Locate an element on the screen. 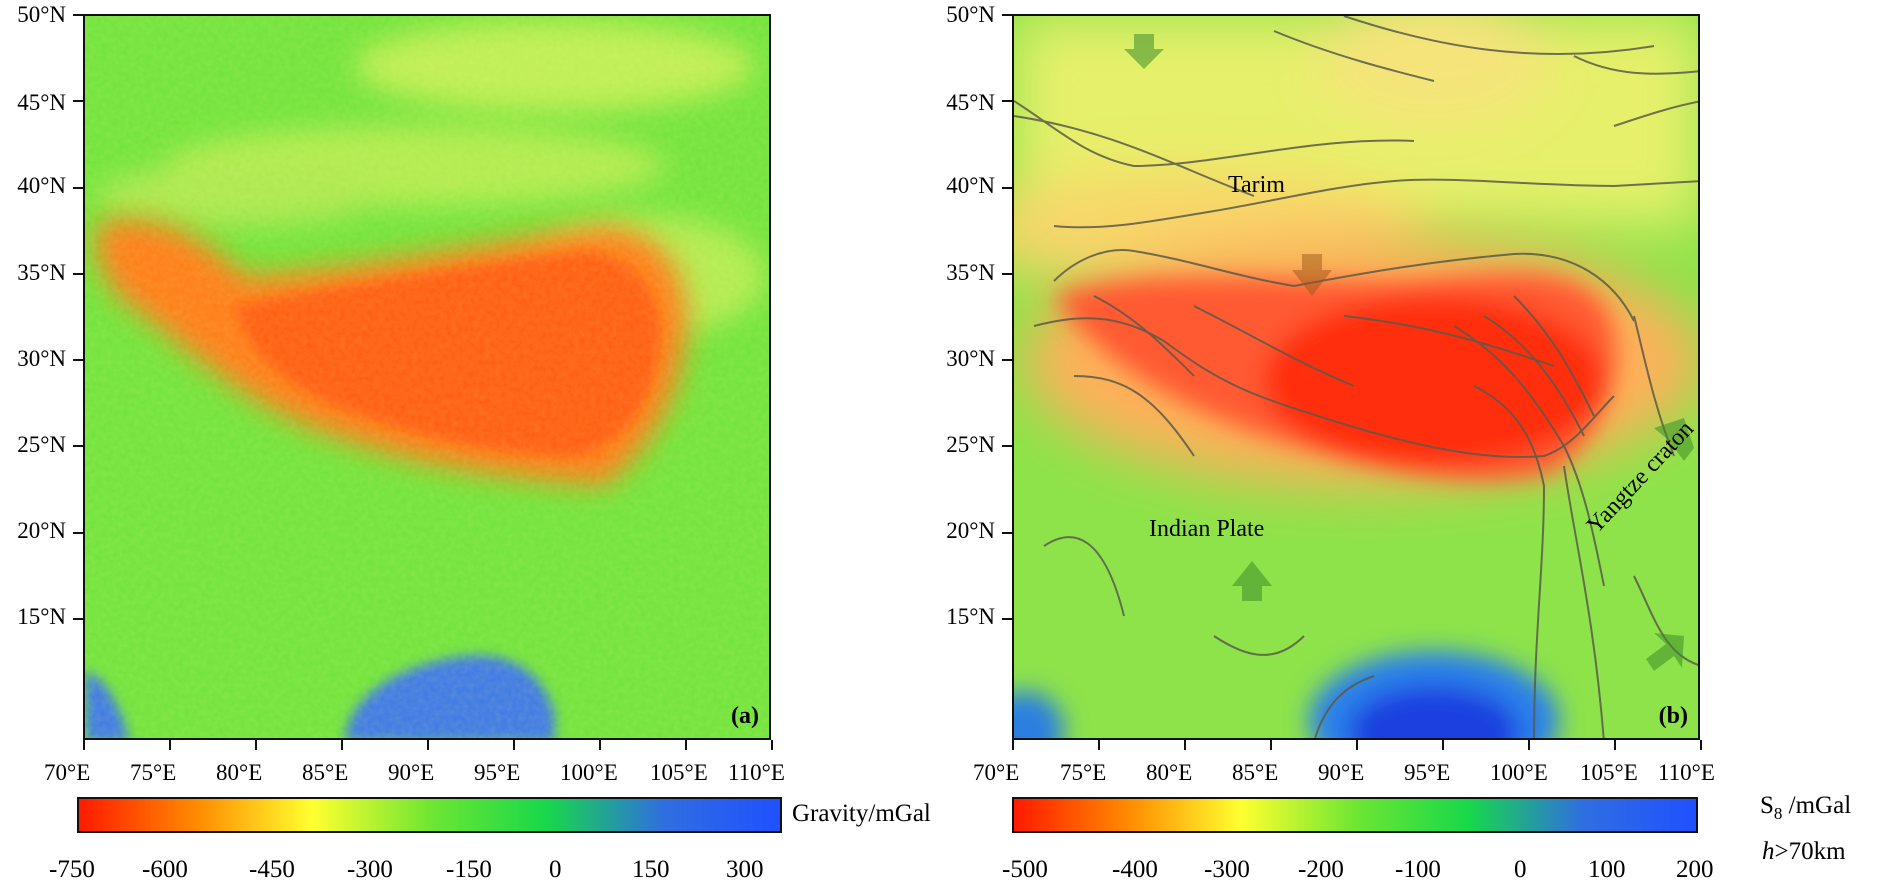 This screenshot has width=1890, height=886. colorbar-tick-label: -600 is located at coordinates (165, 869).